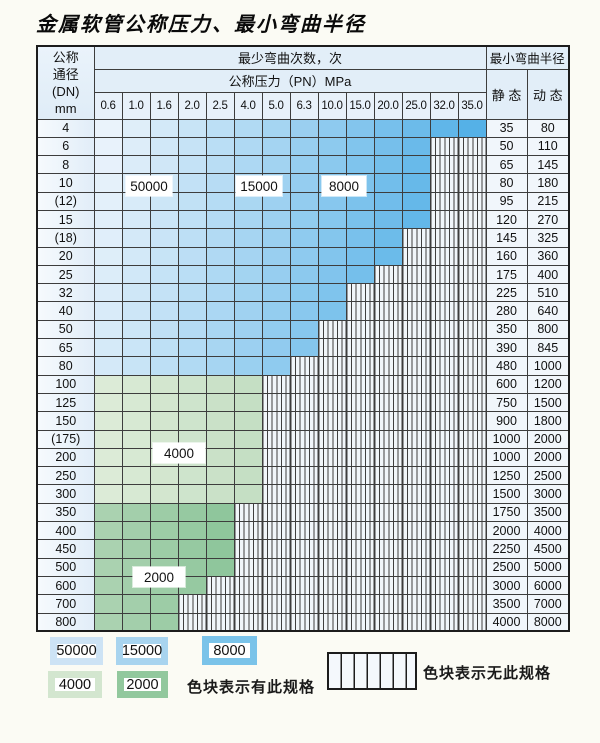  I want to click on cycle-count-label: 4000, so click(179, 453).